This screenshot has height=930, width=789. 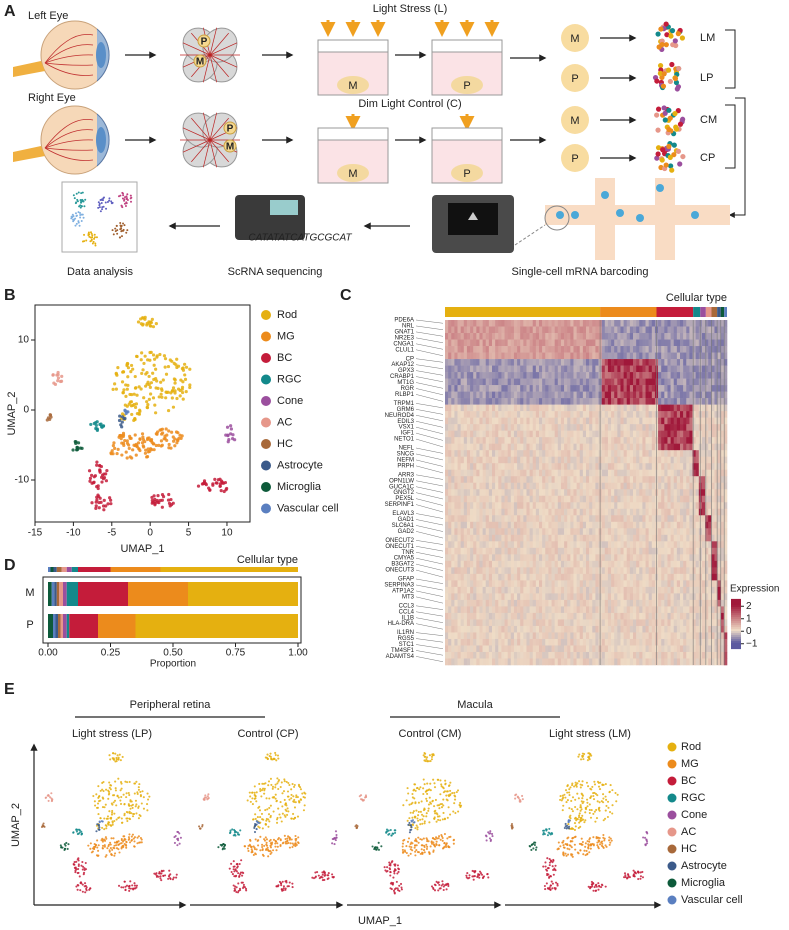 I want to click on retina-vessel, so click(x=223, y=49).